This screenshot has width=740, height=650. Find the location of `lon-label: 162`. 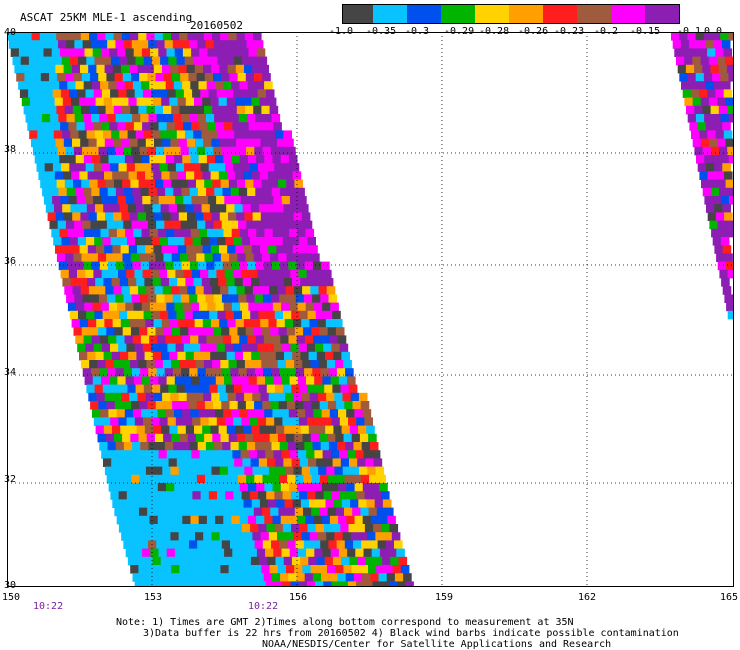

lon-label: 162 is located at coordinates (587, 597).